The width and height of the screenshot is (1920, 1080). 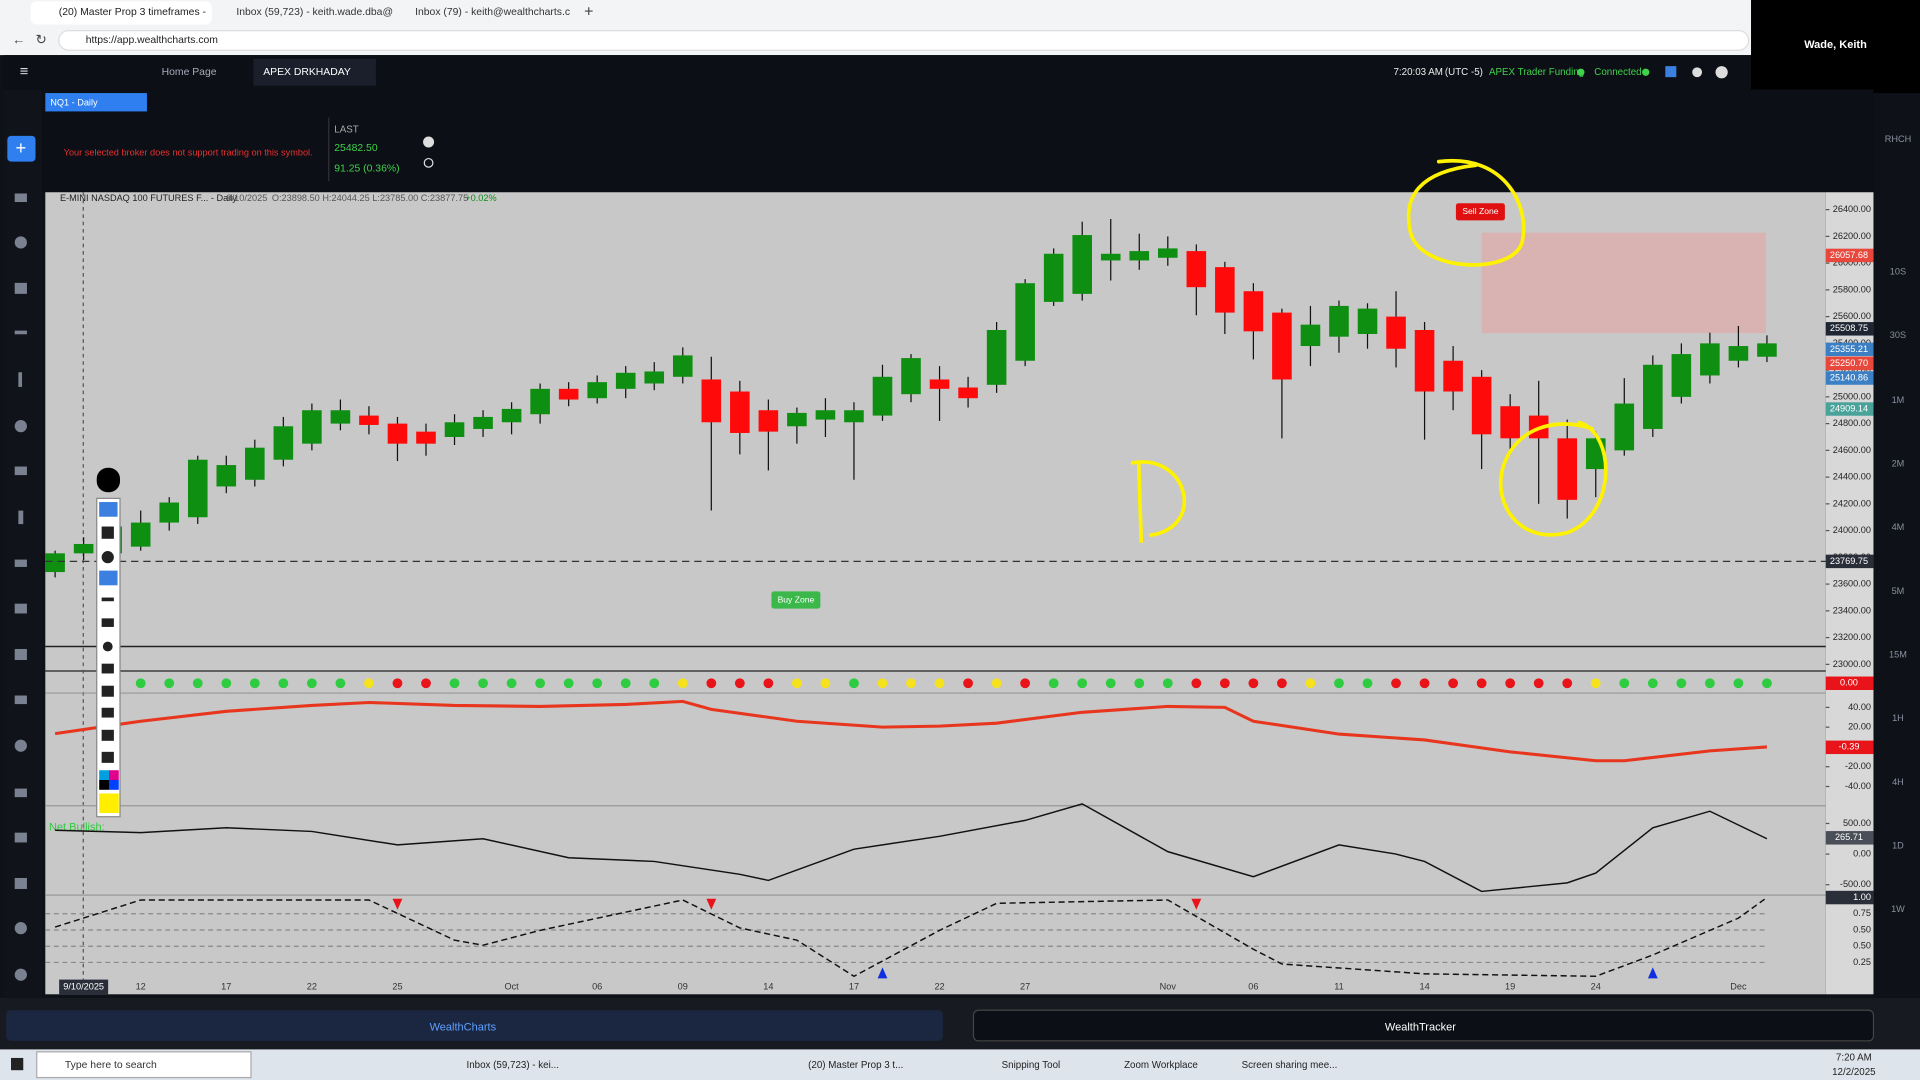 I want to click on y-tick-label: 24600.00, so click(x=1852, y=450).